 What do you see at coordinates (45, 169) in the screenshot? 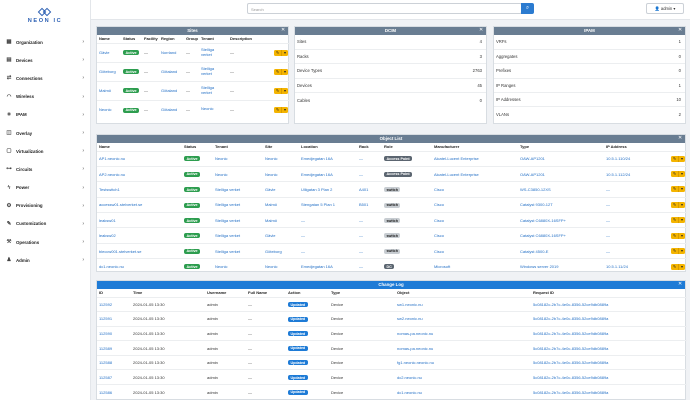
I see `sidebar-item-circuits: ⊶ Circuits ›` at bounding box center [45, 169].